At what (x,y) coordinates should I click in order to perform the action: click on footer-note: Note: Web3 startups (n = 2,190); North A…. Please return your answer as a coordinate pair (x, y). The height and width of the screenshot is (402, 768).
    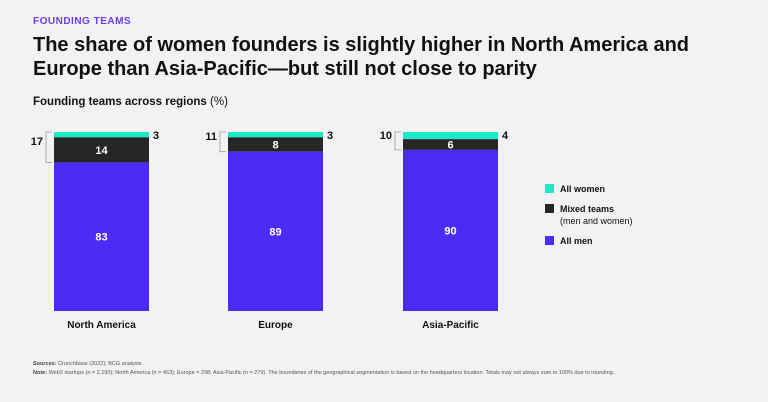
    Looking at the image, I should click on (323, 373).